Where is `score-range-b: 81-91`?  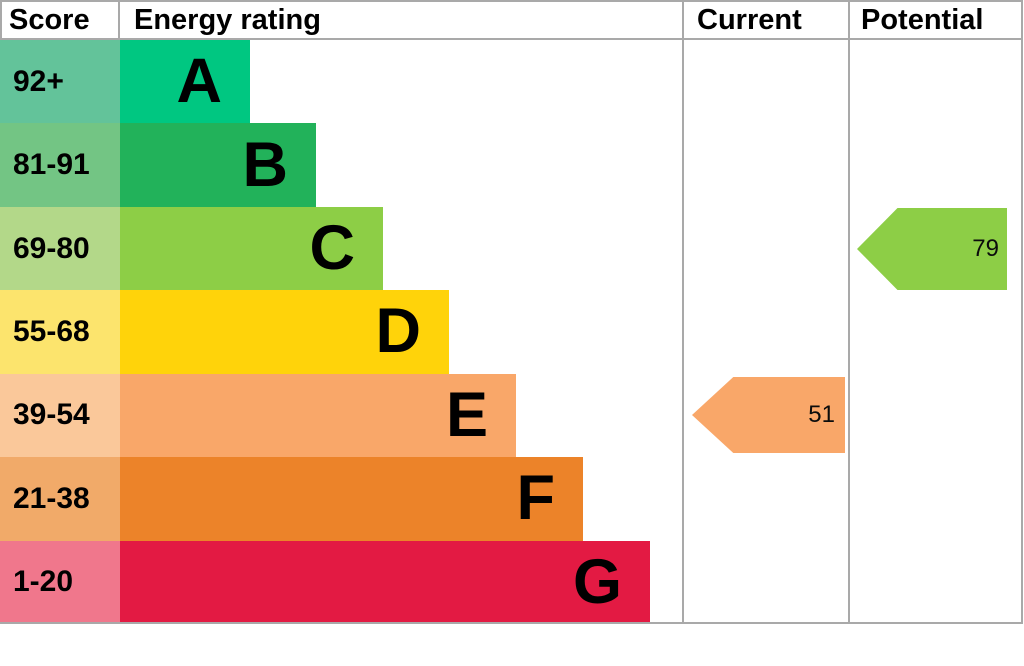 score-range-b: 81-91 is located at coordinates (60, 165).